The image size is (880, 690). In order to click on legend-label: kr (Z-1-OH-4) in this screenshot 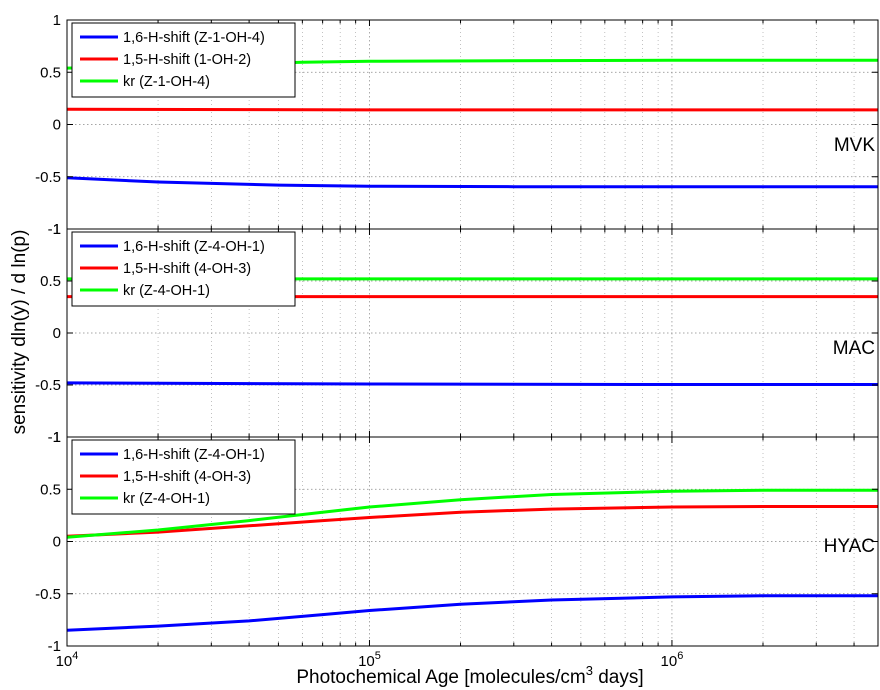, I will do `click(166, 82)`.